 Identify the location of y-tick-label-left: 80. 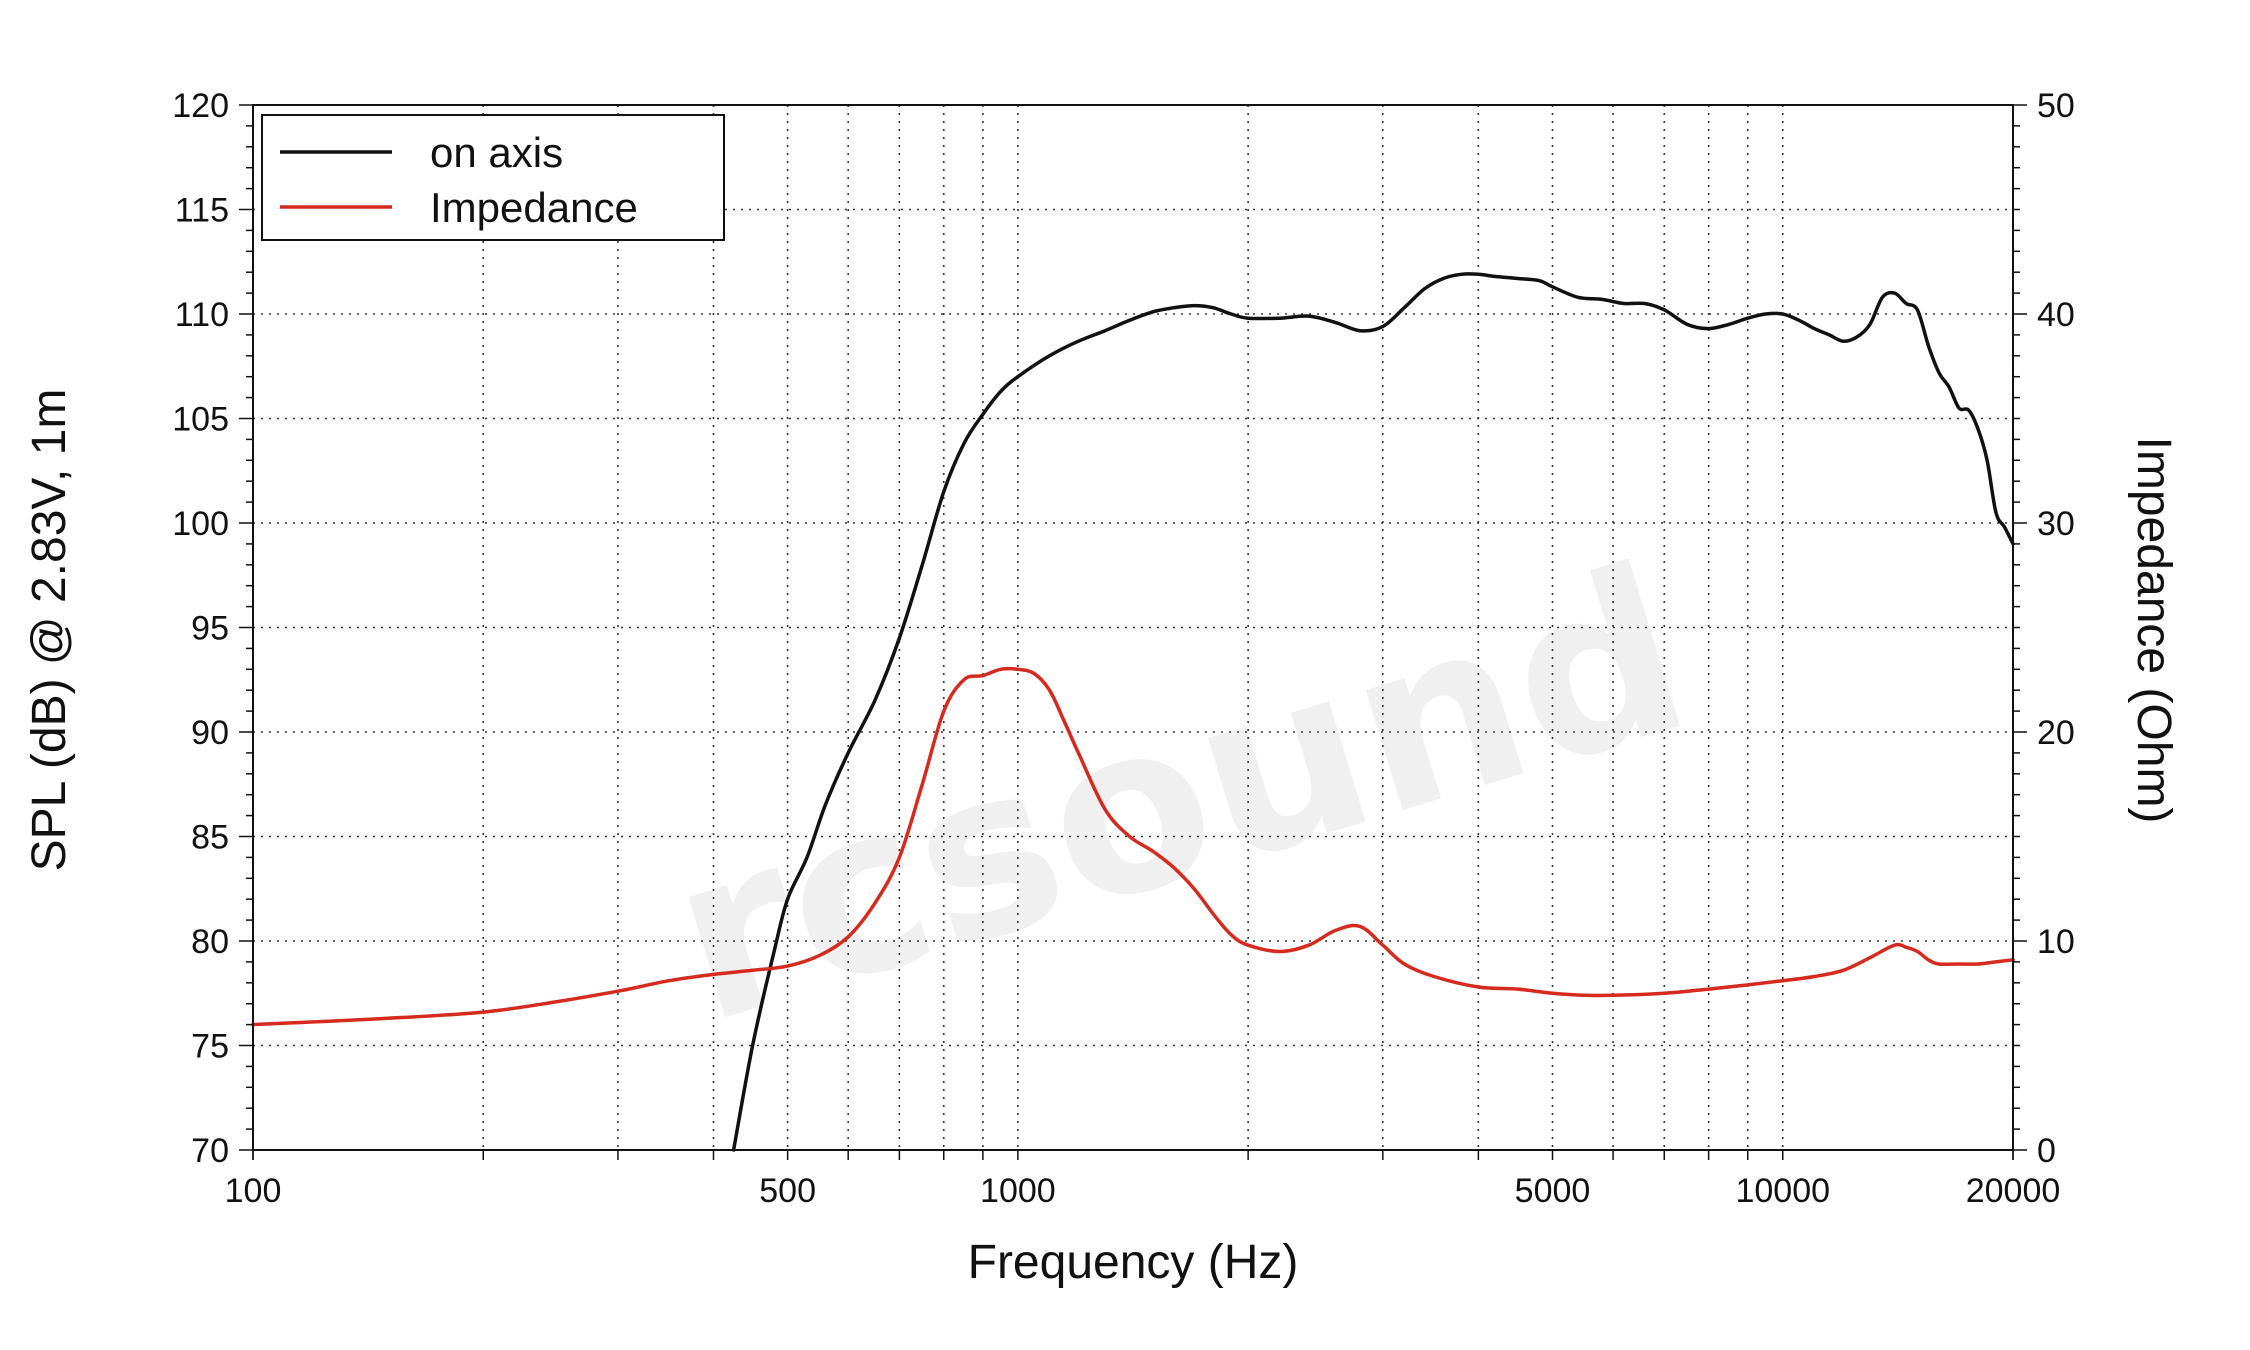
(210, 942).